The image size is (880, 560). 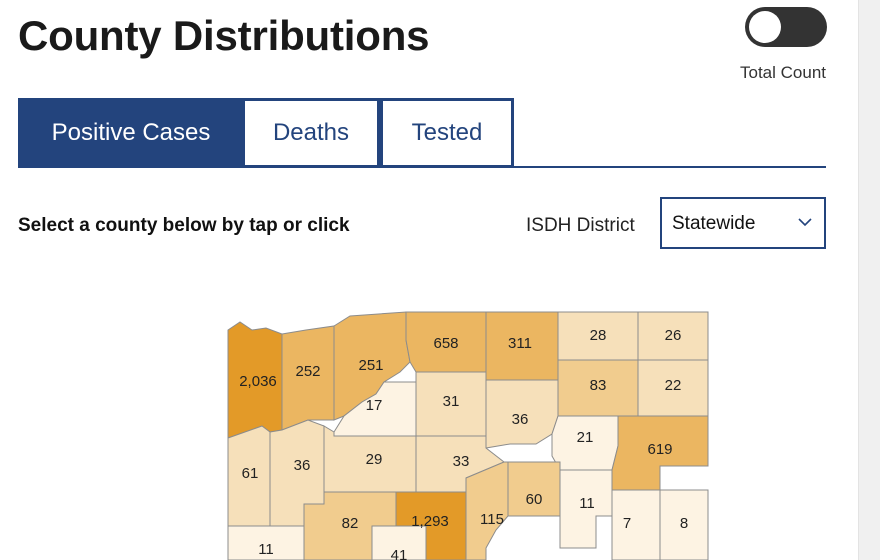 I want to click on chevron-down-icon, so click(x=805, y=222).